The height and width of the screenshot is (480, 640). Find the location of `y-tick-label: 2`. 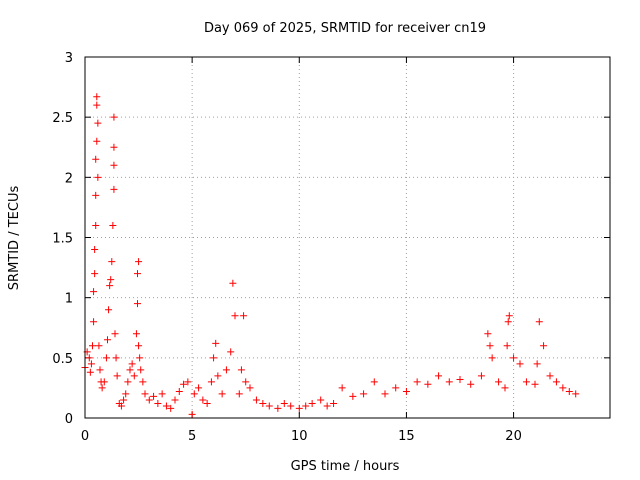

y-tick-label: 2 is located at coordinates (69, 178).